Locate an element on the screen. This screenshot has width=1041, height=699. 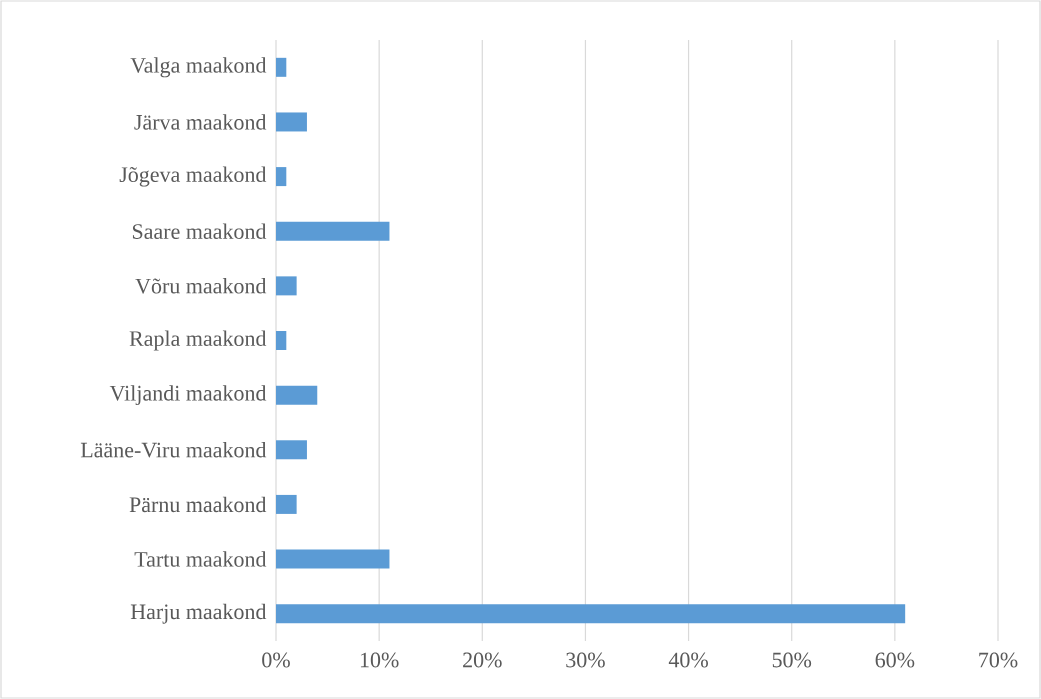
y-tick-label: Tartu maakond is located at coordinates (200, 559).